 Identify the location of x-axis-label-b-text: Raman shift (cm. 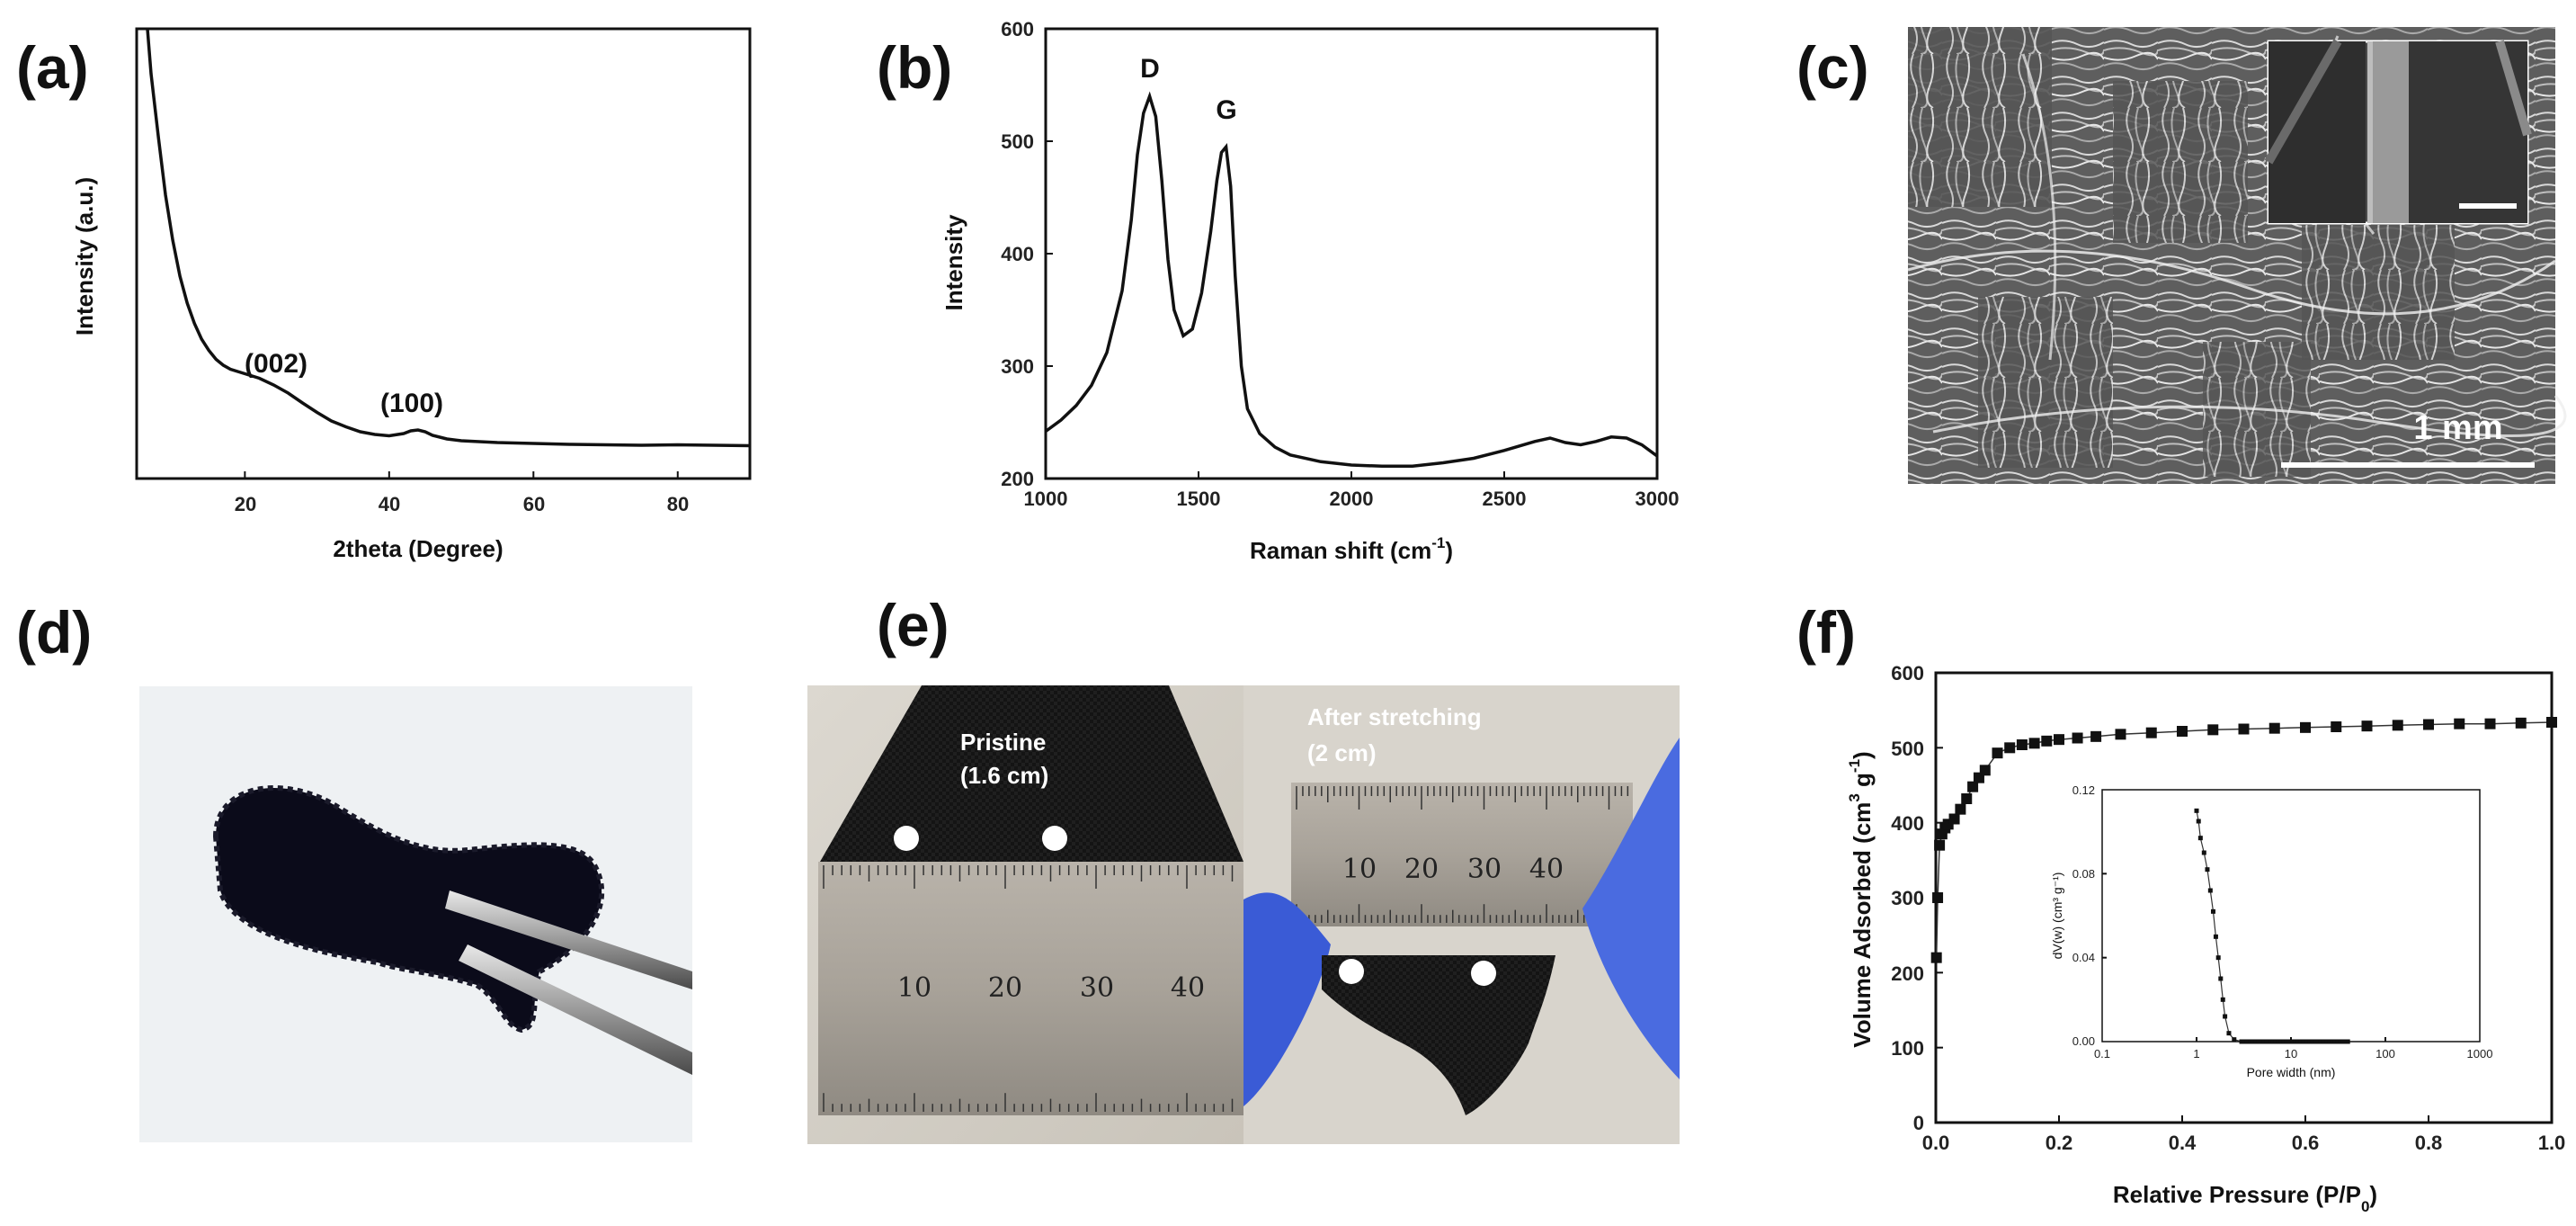
(1341, 550).